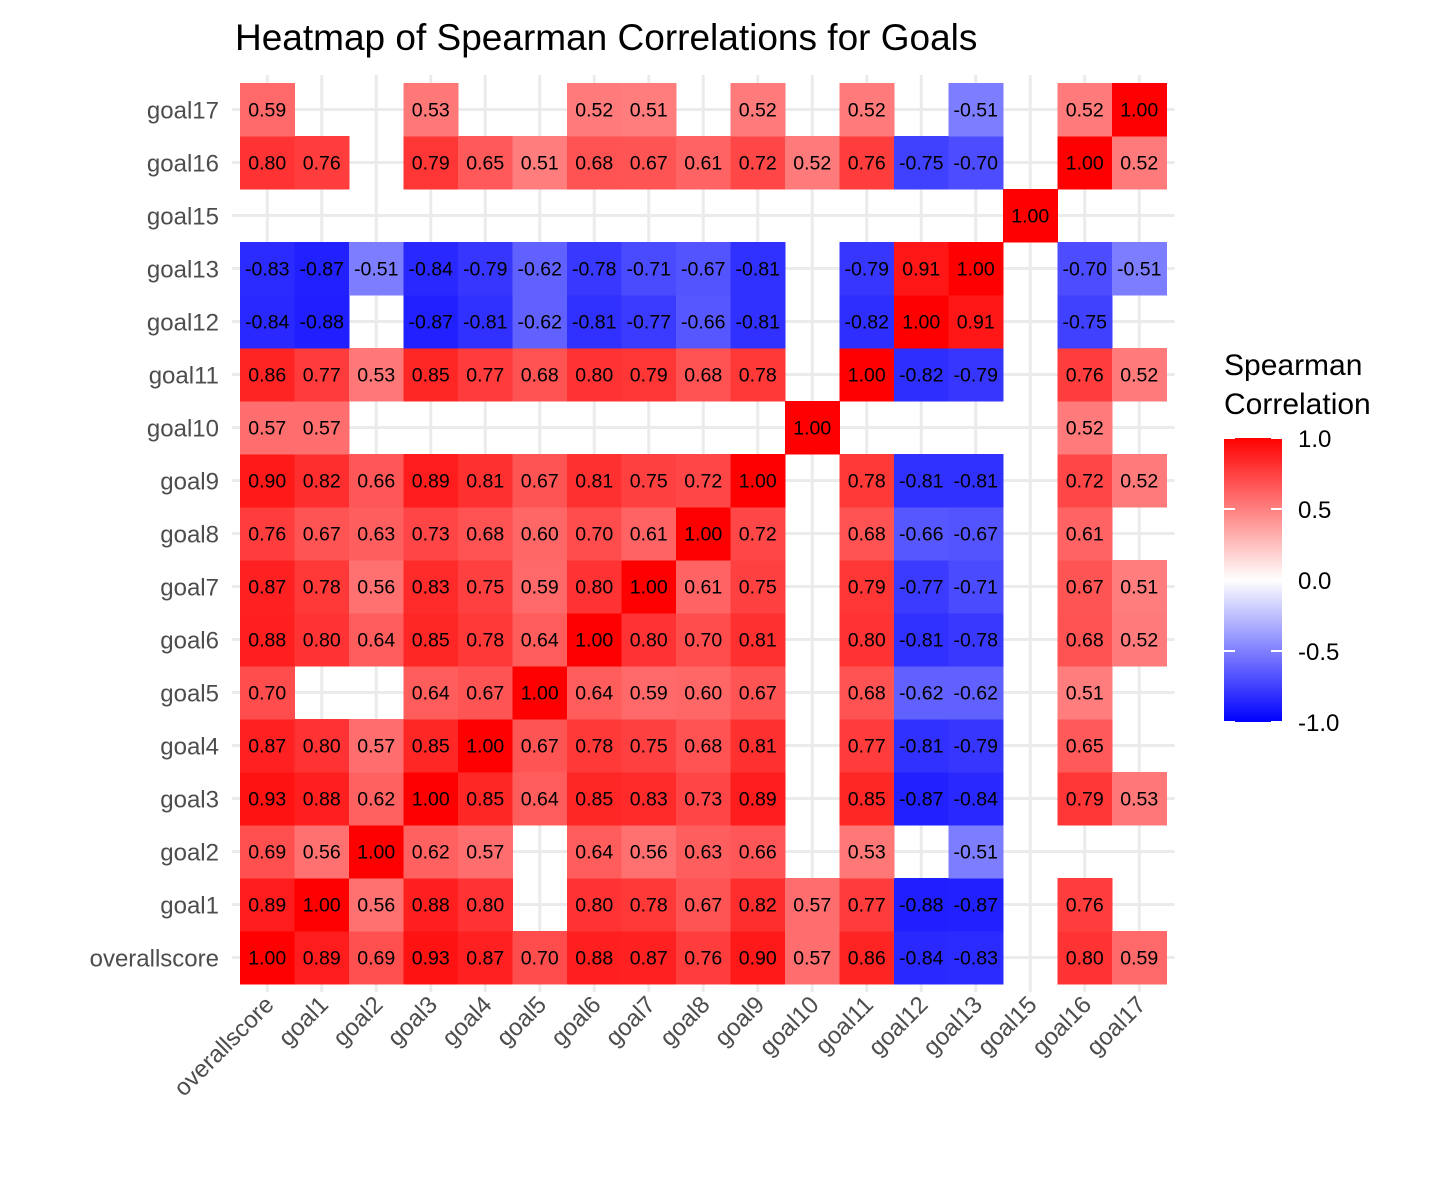 Image resolution: width=1440 pixels, height=1200 pixels. I want to click on heatmap-cell-goal6-goal7, so click(649, 640).